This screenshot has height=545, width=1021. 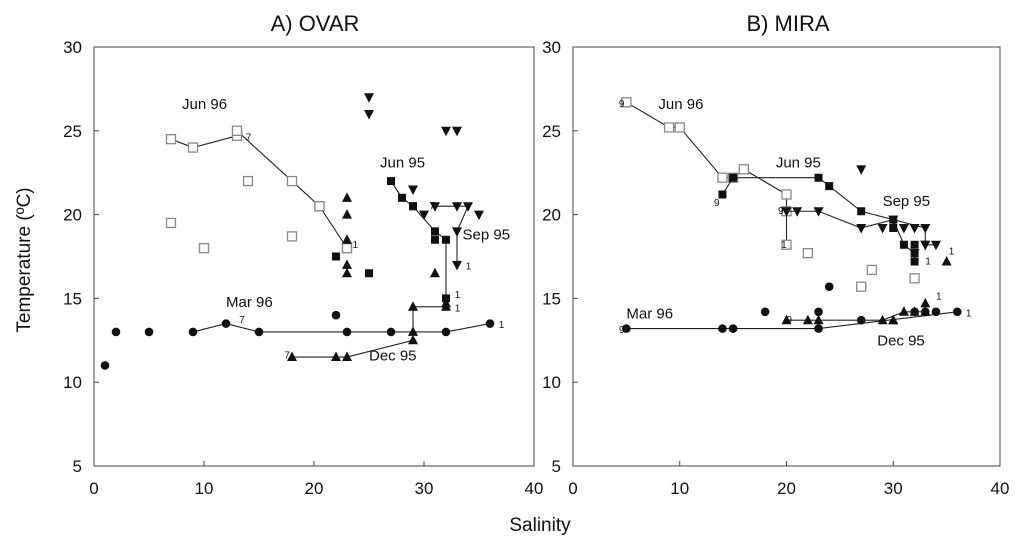 What do you see at coordinates (901, 340) in the screenshot?
I see `series-annotation: Dec 95` at bounding box center [901, 340].